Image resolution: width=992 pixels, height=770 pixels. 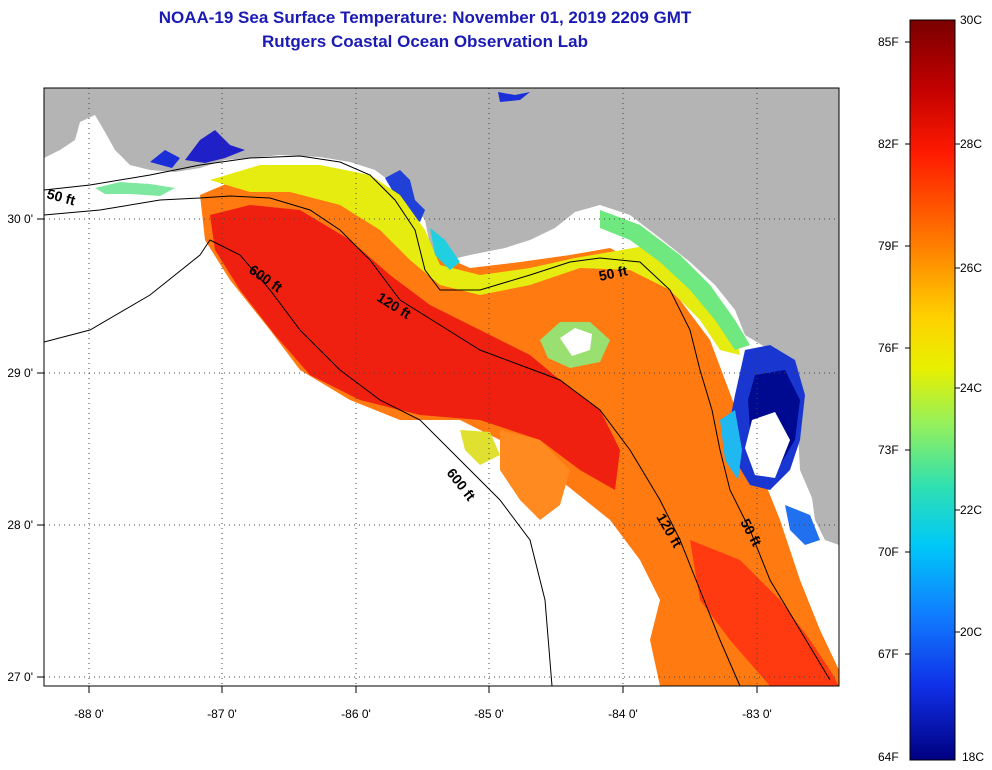 What do you see at coordinates (767, 445) in the screenshot?
I see `cloud-bigbend` at bounding box center [767, 445].